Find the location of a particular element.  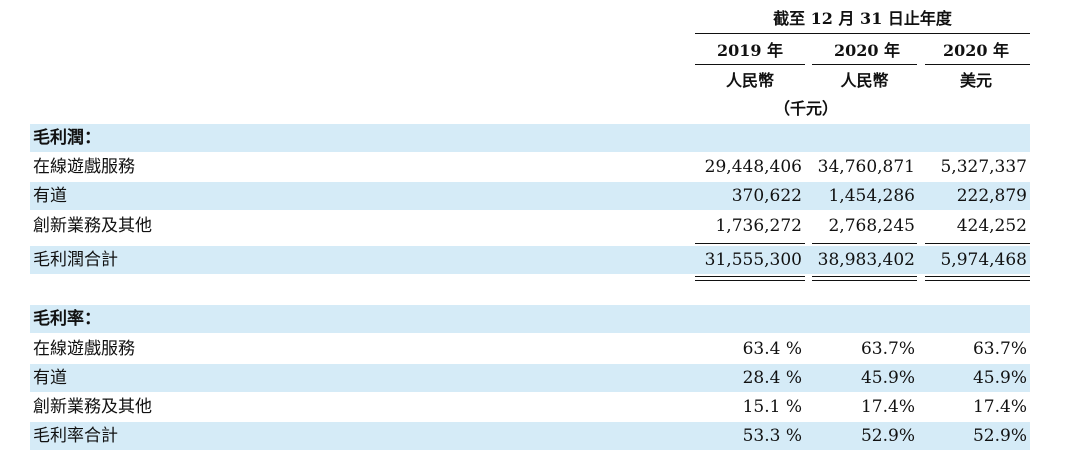

value-2020-rmb: 38,983,402 is located at coordinates (866, 260).